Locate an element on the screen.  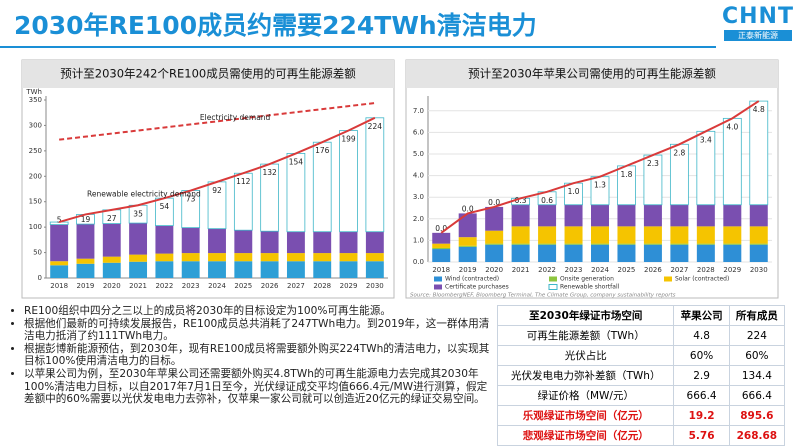
x-tick-label: 2023 is located at coordinates (191, 286).